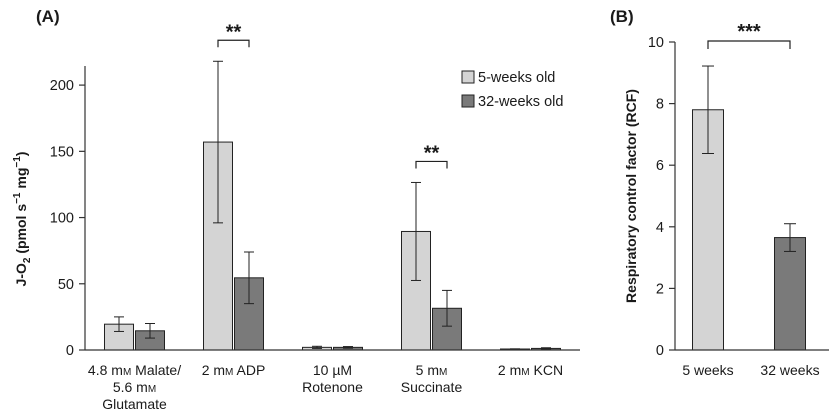 Image resolution: width=829 pixels, height=420 pixels. What do you see at coordinates (660, 166) in the screenshot?
I see `y-tick-label: 6` at bounding box center [660, 166].